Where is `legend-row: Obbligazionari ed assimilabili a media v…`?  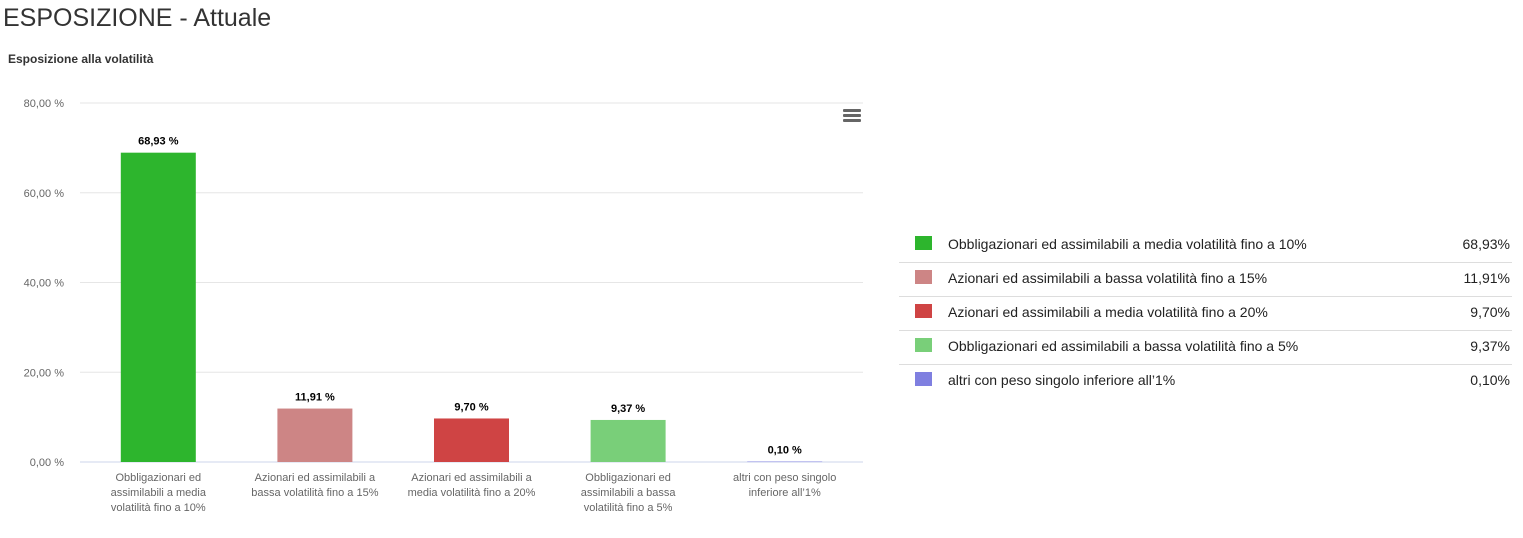
legend-row: Obbligazionari ed assimilabili a media v… is located at coordinates (1205, 246).